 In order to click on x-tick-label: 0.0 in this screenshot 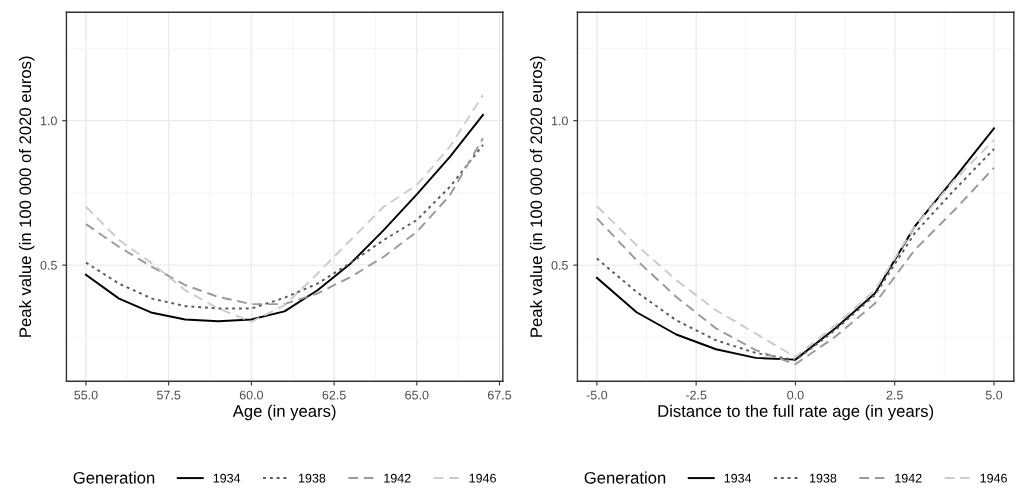, I will do `click(795, 395)`.